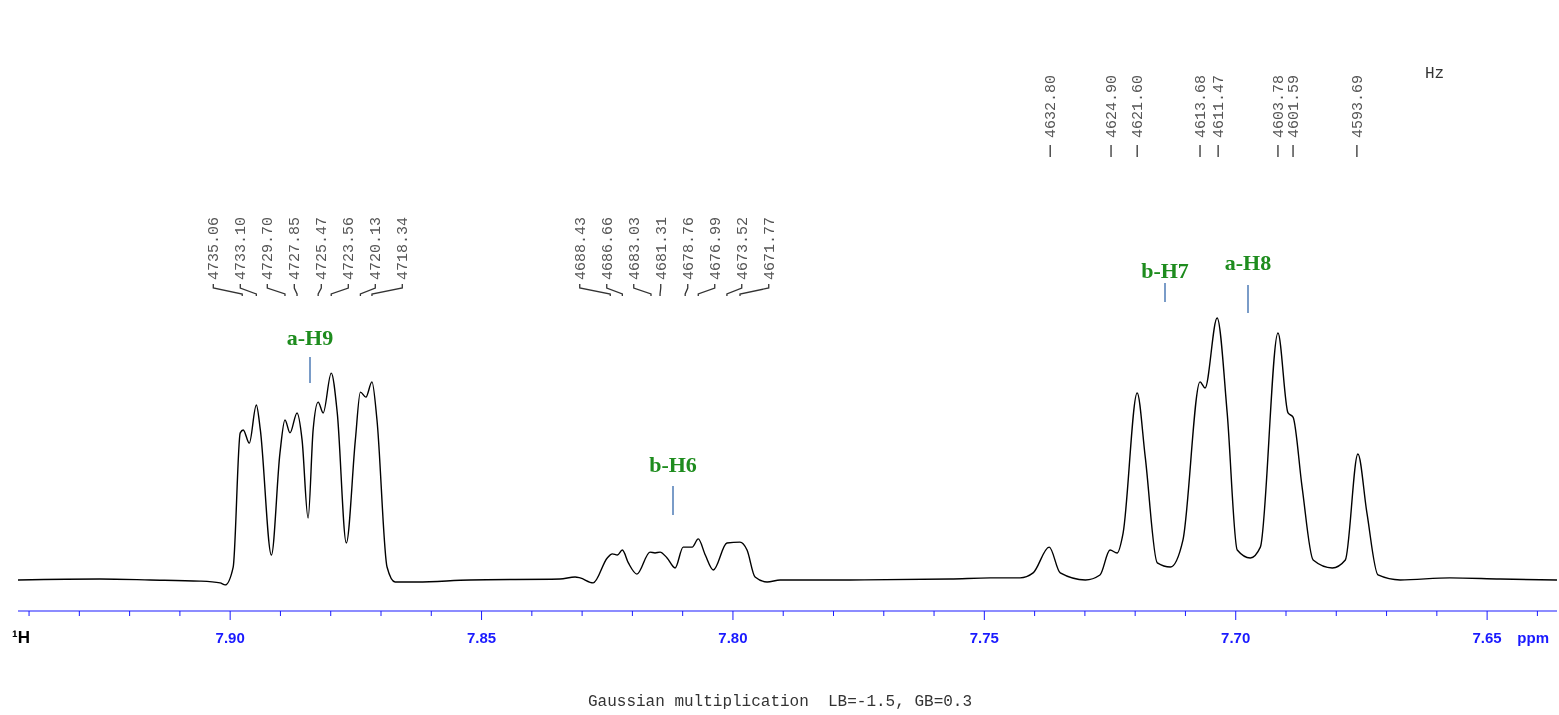 Image resolution: width=1559 pixels, height=715 pixels. I want to click on x-tick-label: 7.80, so click(733, 637).